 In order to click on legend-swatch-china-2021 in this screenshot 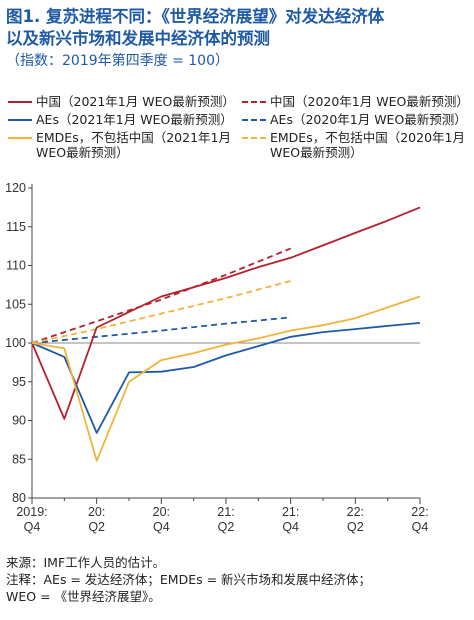, I will do `click(20, 102)`.